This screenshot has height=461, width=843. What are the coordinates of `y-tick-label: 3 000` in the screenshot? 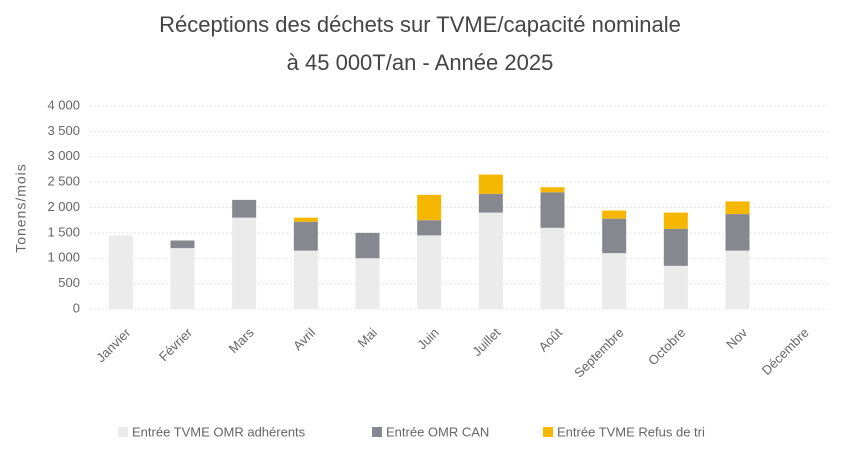 It's located at (63, 155).